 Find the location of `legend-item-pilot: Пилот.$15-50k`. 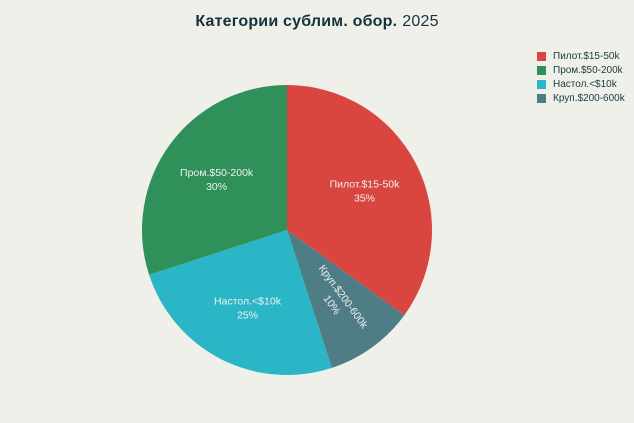

legend-item-pilot: Пилот.$15-50k is located at coordinates (581, 56).